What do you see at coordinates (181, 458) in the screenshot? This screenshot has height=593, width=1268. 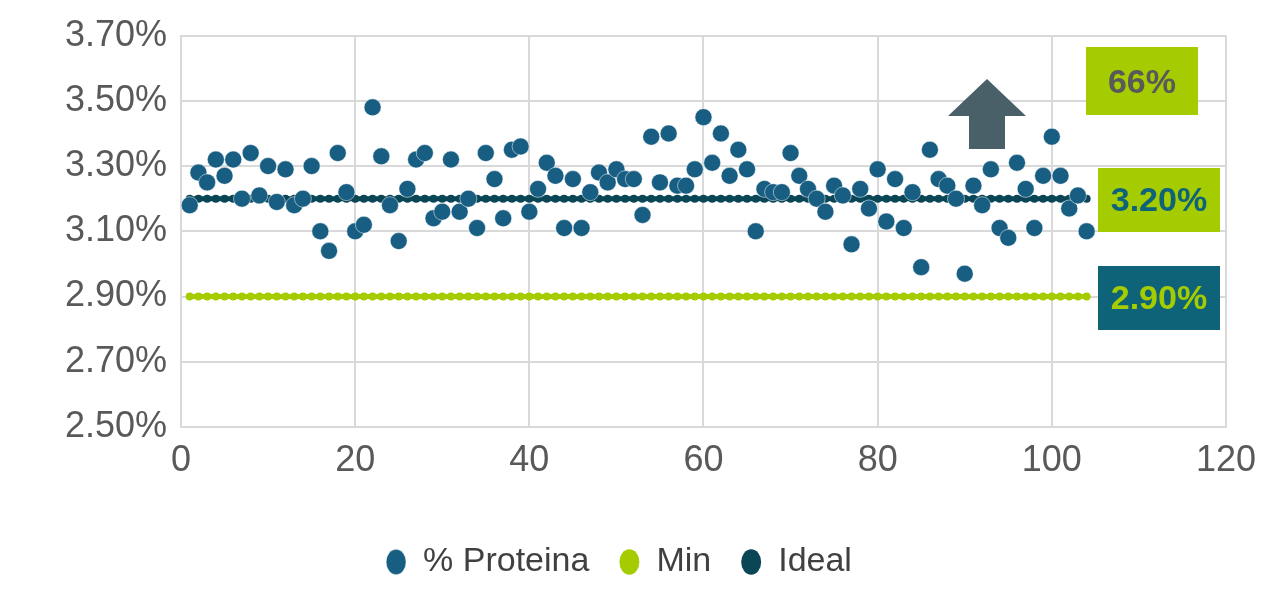 I see `x-tick-label: 0` at bounding box center [181, 458].